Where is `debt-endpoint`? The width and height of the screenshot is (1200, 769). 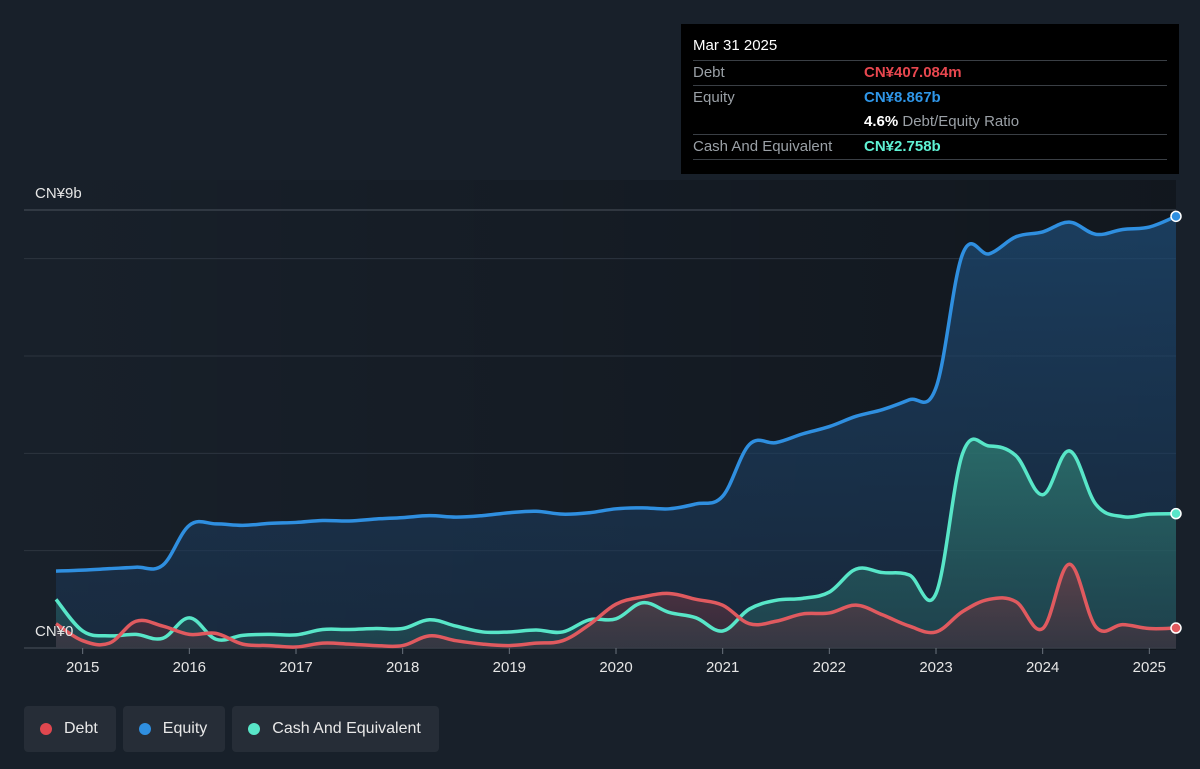
debt-endpoint is located at coordinates (1176, 628).